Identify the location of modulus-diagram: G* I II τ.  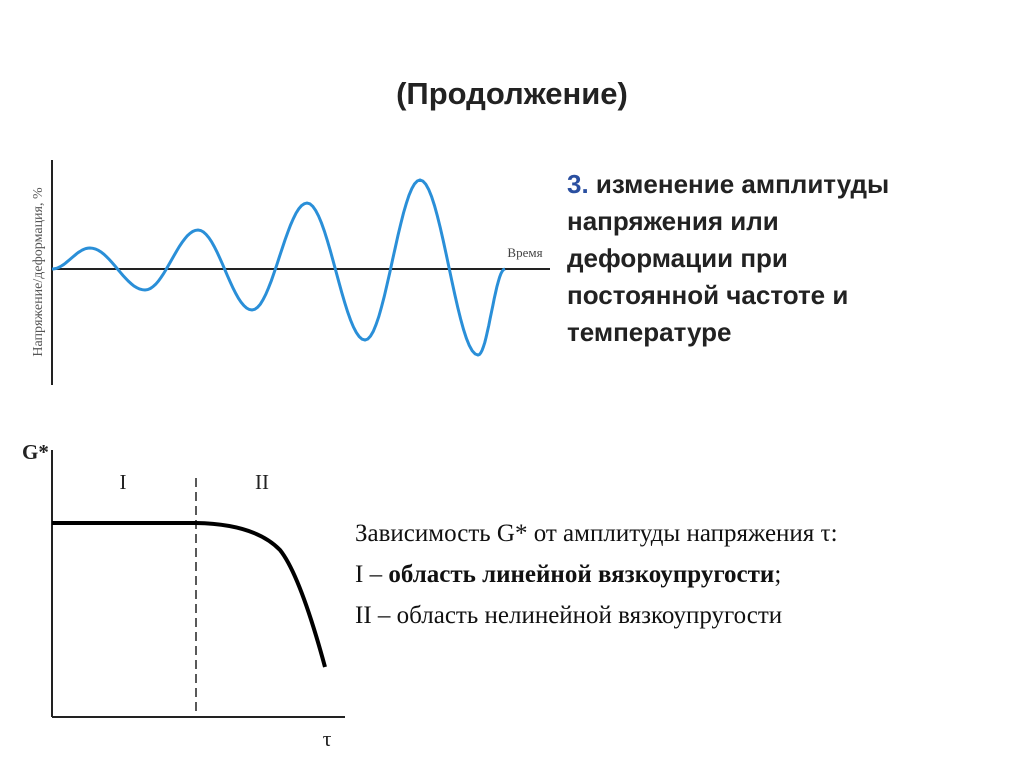
(183, 595).